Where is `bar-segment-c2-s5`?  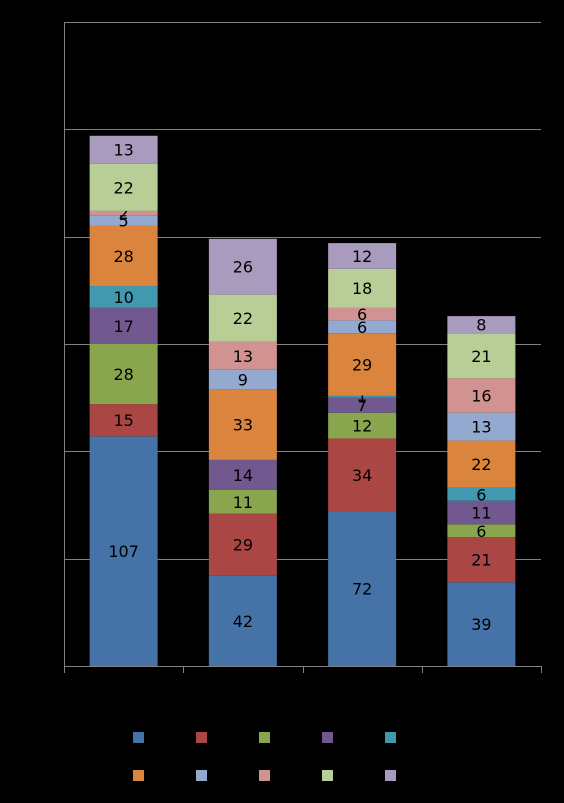
bar-segment-c2-s5 is located at coordinates (362, 364).